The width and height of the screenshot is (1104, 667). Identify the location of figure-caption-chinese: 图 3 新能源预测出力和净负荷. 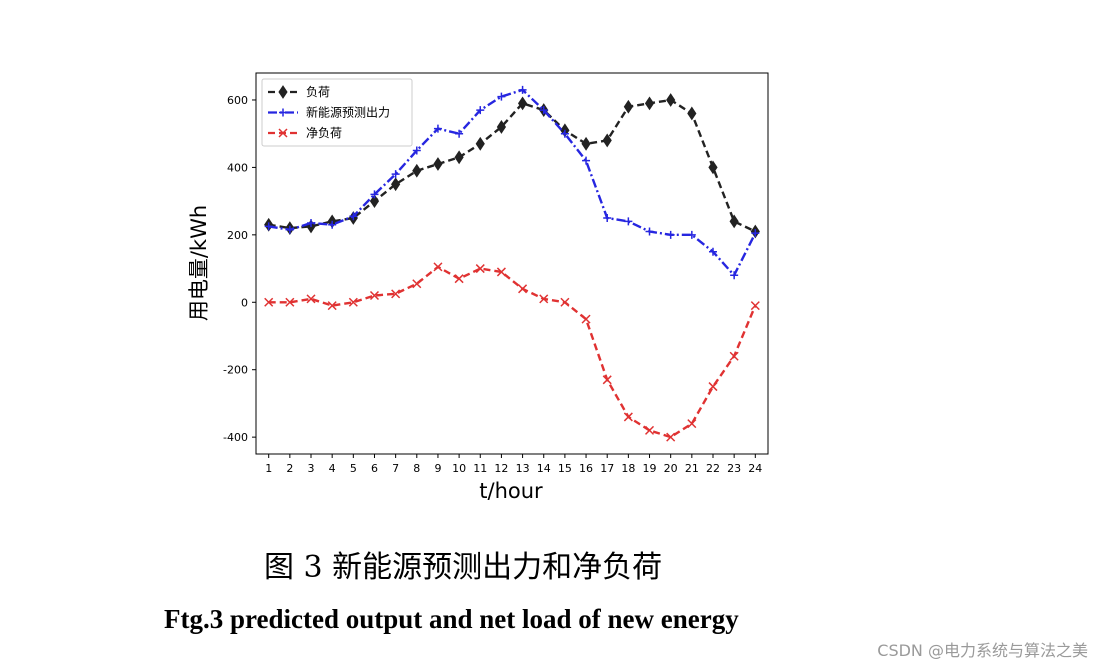
(463, 567).